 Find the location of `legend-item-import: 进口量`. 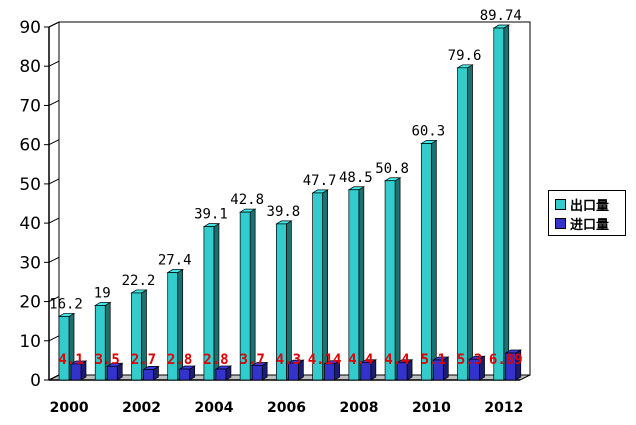

legend-item-import: 进口量 is located at coordinates (582, 223).